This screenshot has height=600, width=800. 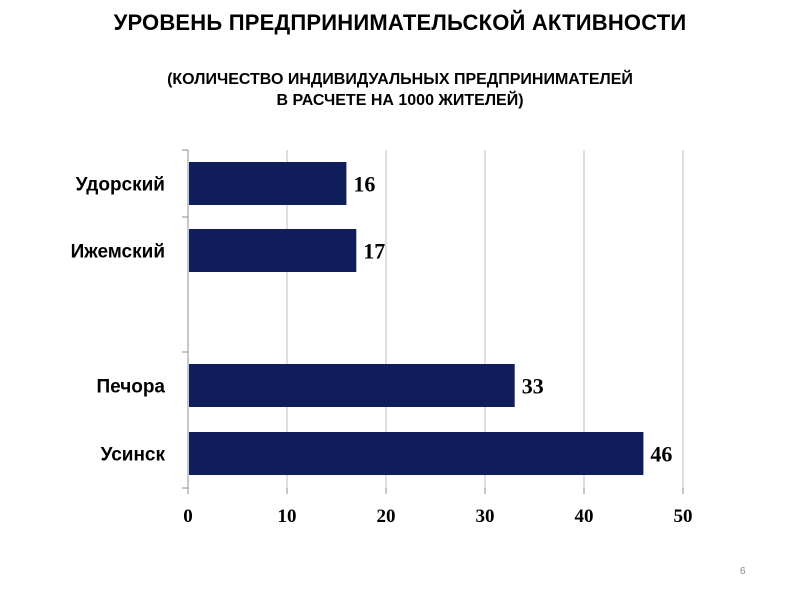 I want to click on x-tick-label-4: 40, so click(x=584, y=516).